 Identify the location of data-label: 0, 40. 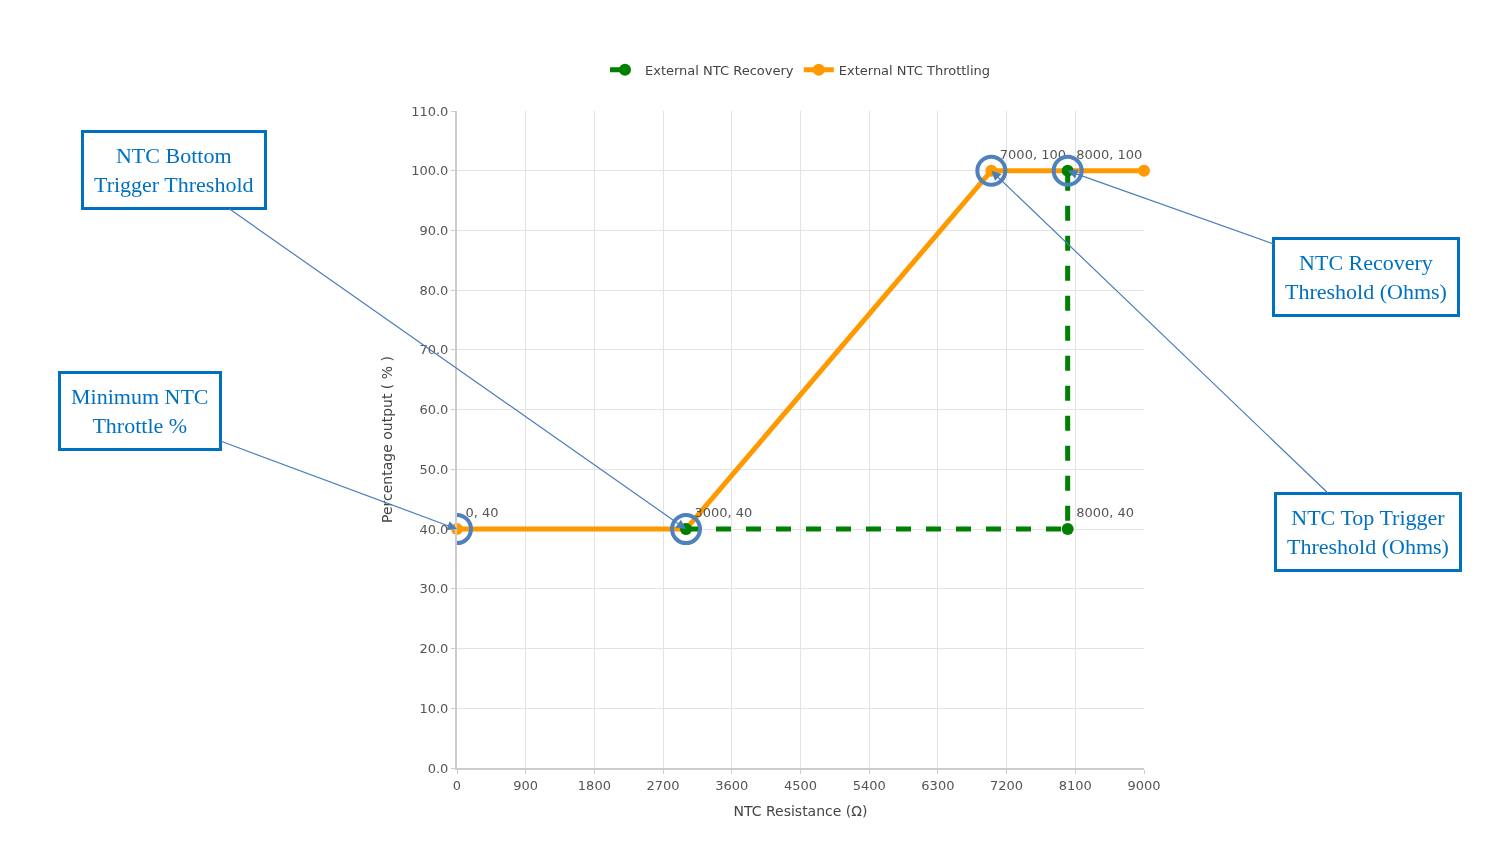
(482, 513).